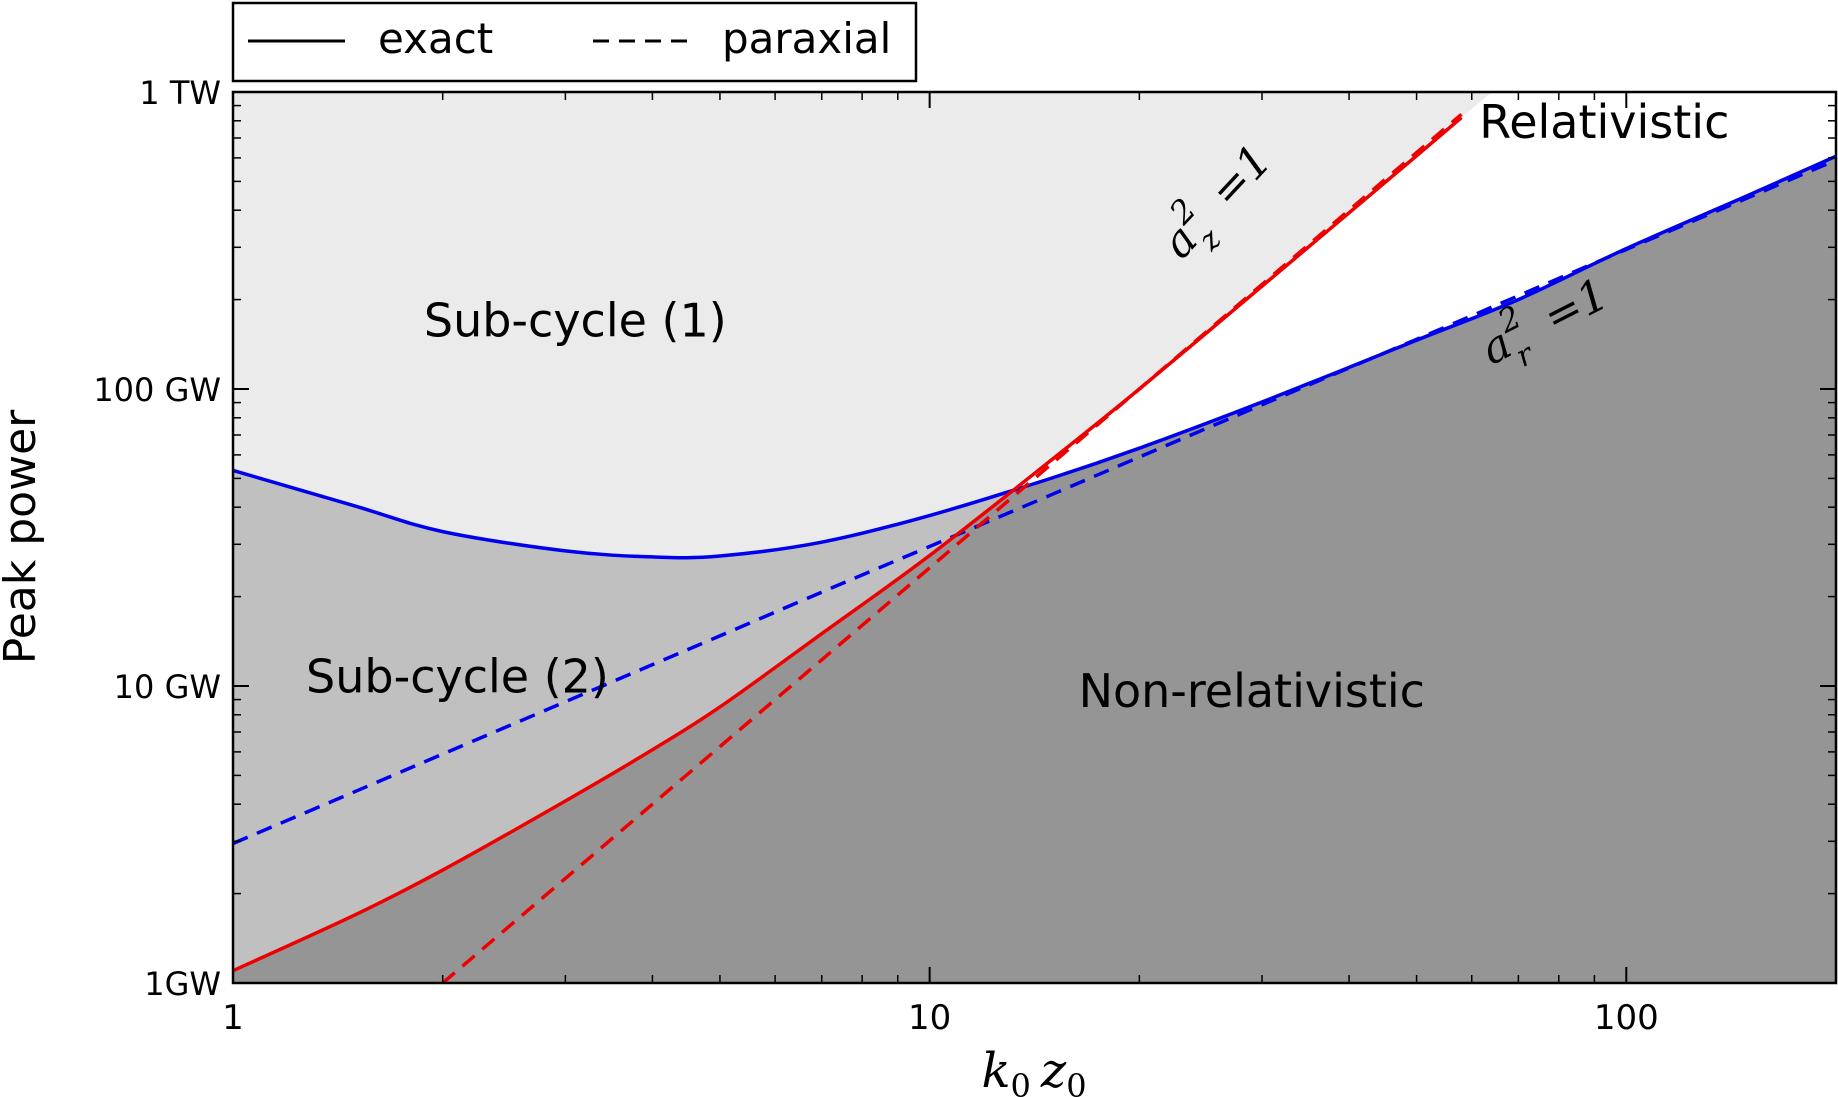 This screenshot has height=1097, width=1838. Describe the element at coordinates (1033, 1070) in the screenshot. I see `x-axis-label: k0 z0` at that location.